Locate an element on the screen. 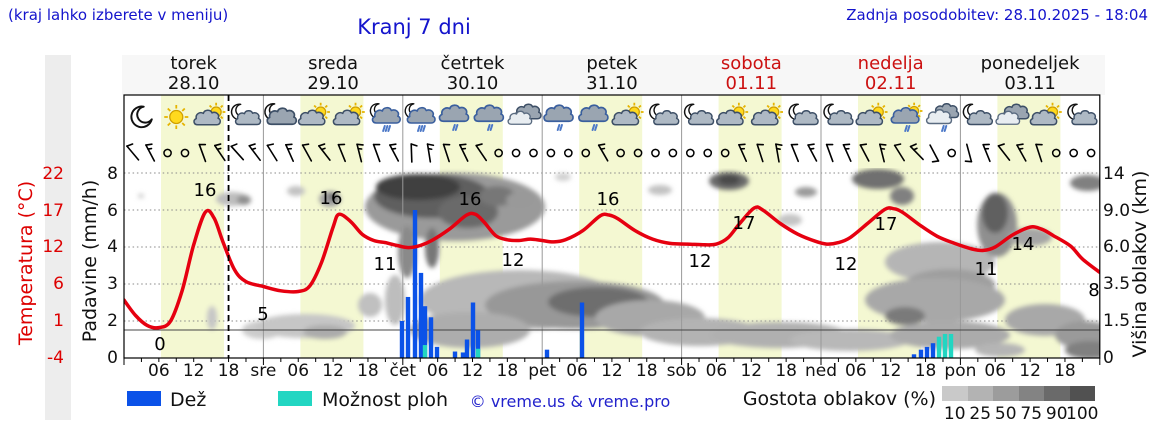 The width and height of the screenshot is (1152, 443). rain-legend-label: Dež is located at coordinates (188, 400).